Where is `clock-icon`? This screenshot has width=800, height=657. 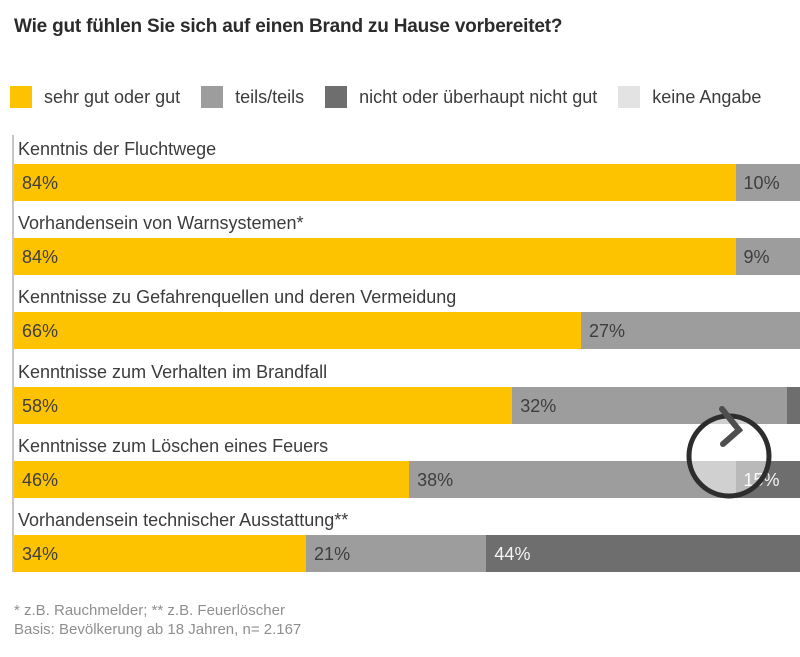
clock-icon is located at coordinates (731, 452).